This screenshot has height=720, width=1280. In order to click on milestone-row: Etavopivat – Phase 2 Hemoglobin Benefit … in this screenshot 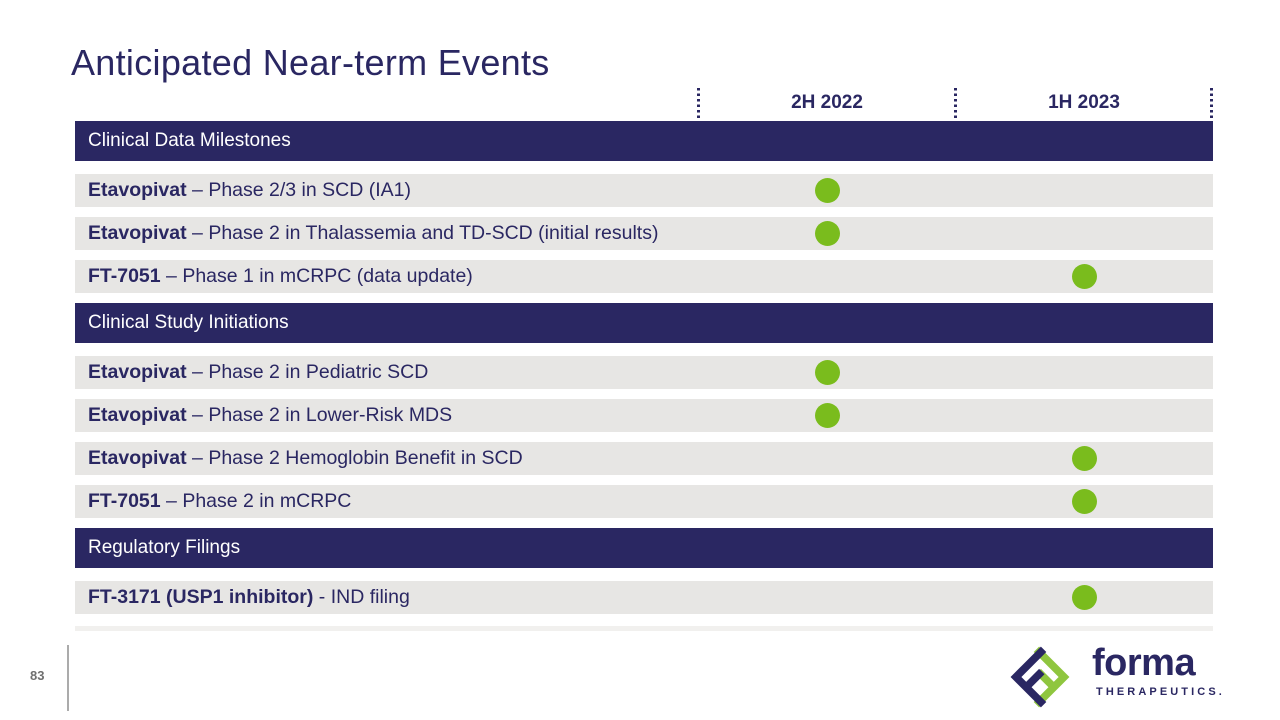, I will do `click(644, 458)`.